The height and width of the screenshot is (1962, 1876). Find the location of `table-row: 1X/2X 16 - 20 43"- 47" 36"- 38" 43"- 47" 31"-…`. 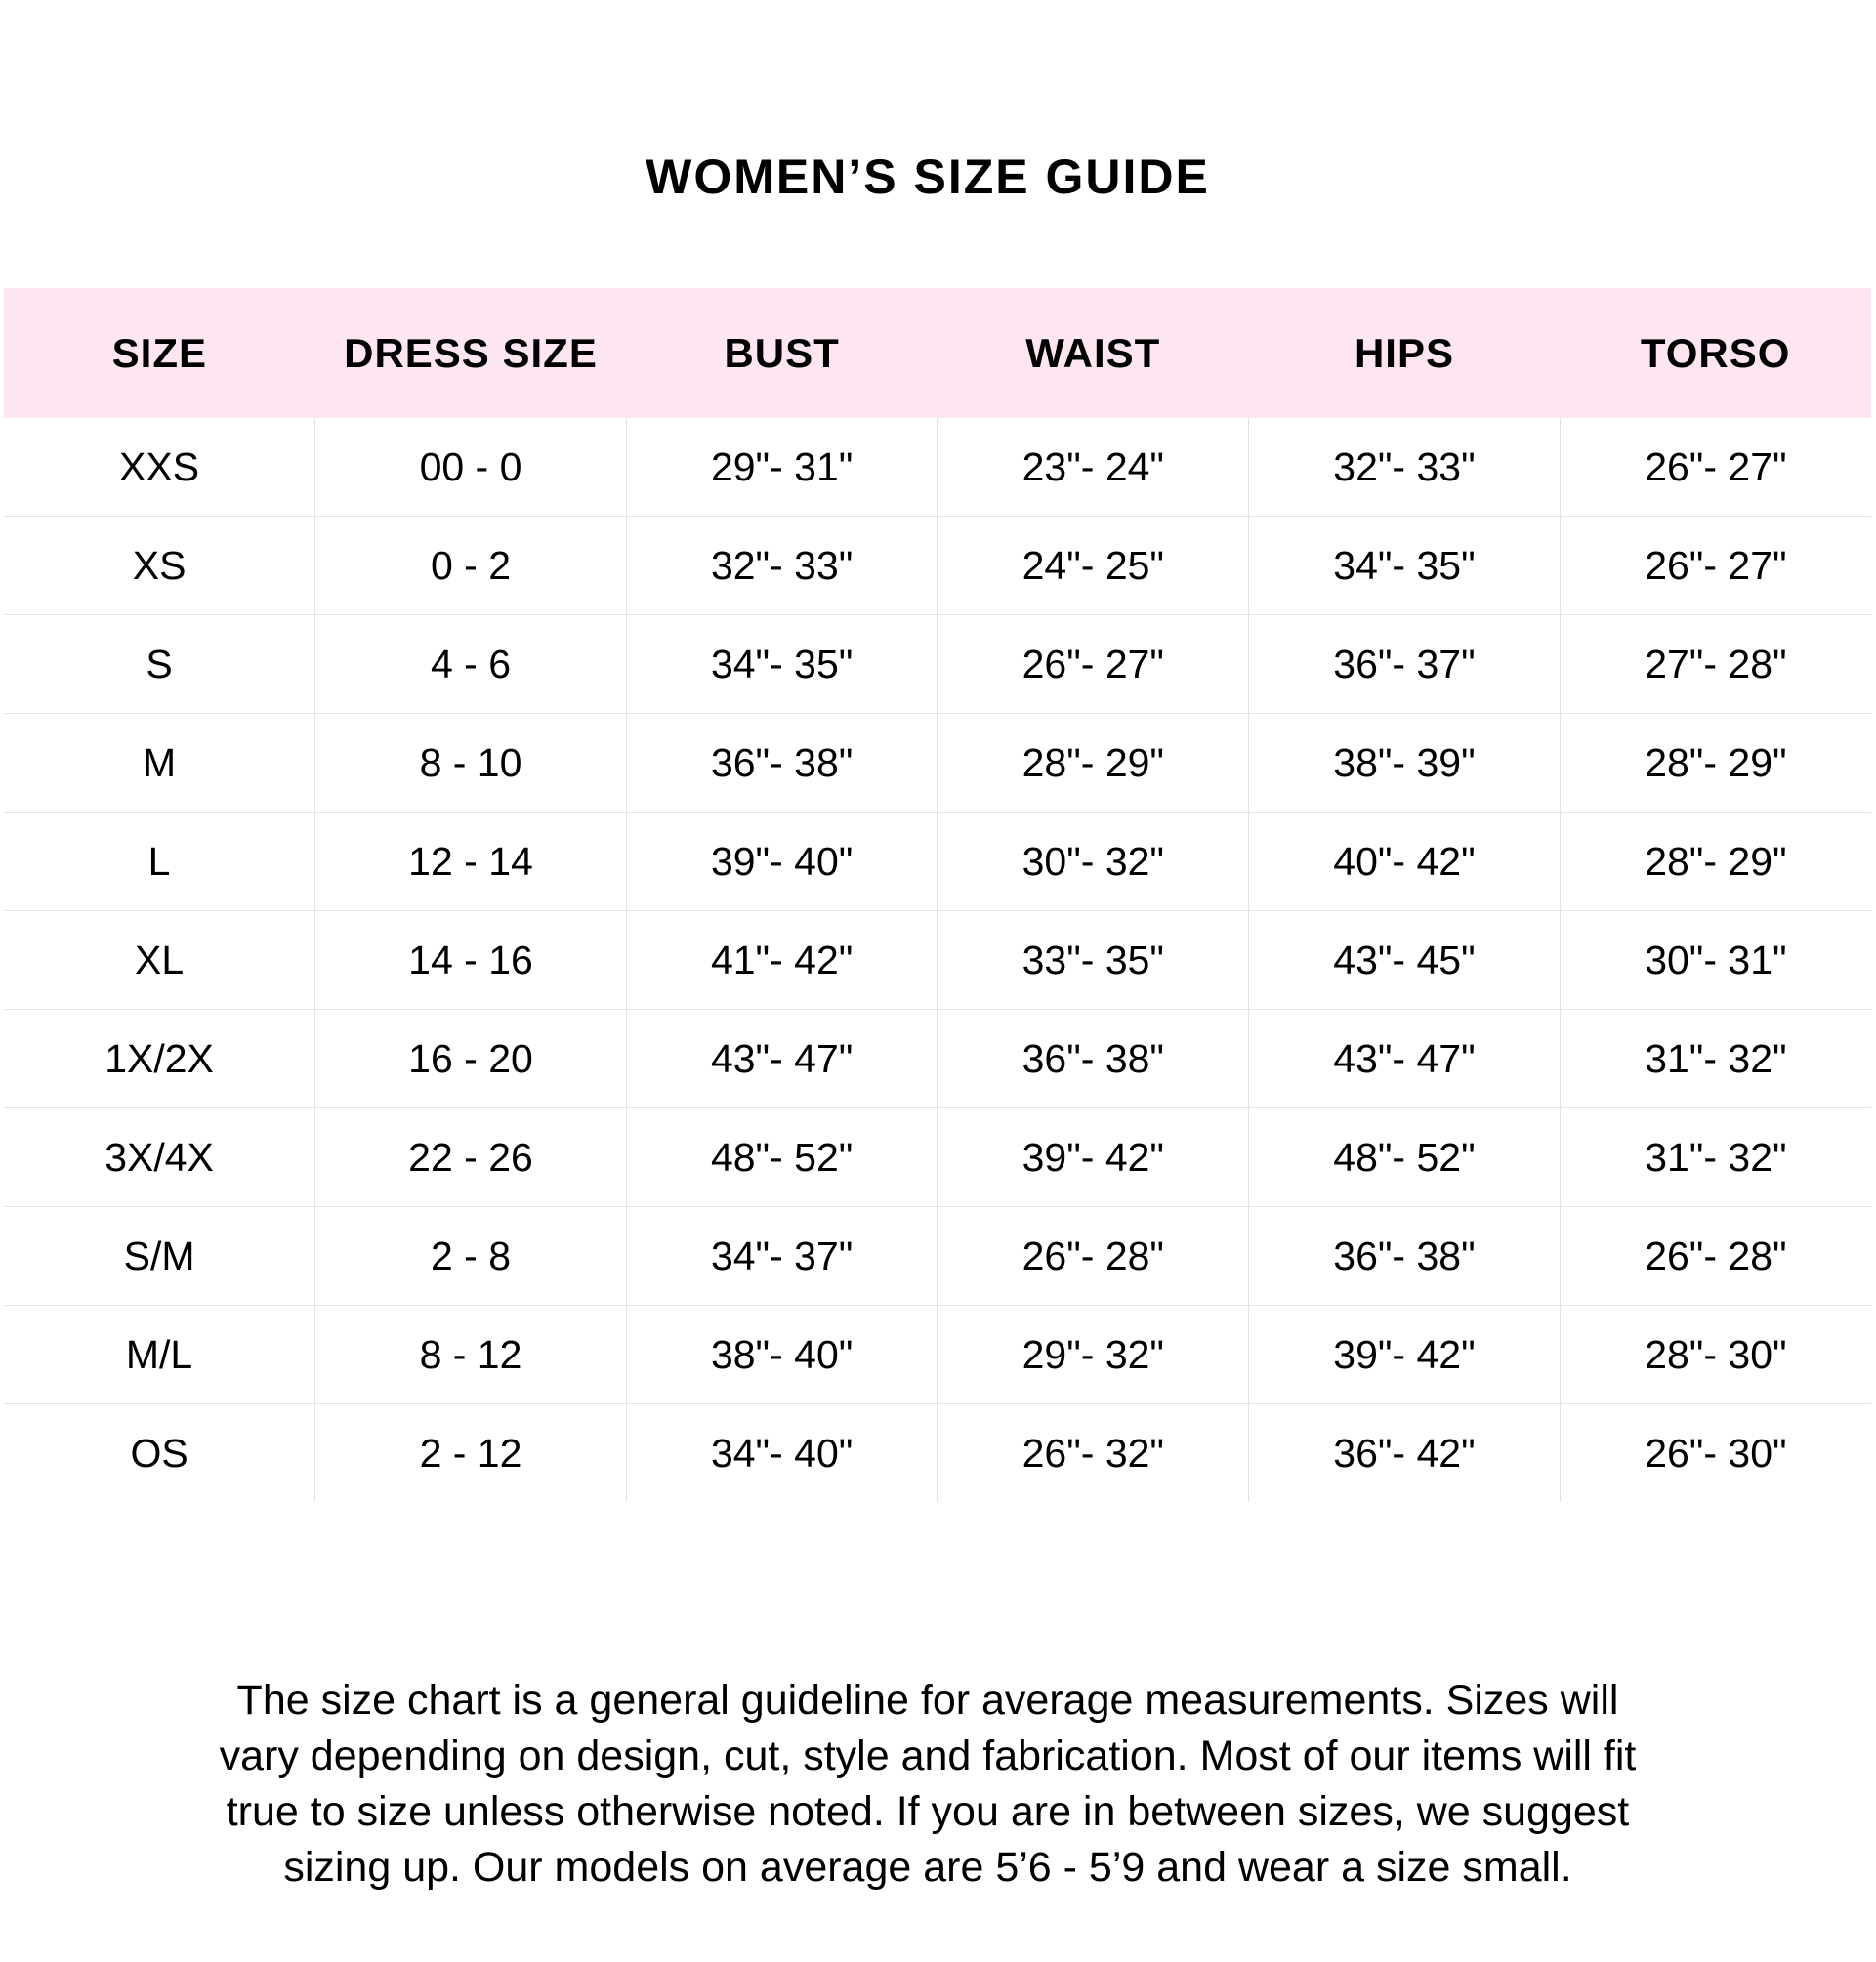

table-row: 1X/2X 16 - 20 43"- 47" 36"- 38" 43"- 47" 31"-… is located at coordinates (937, 1058).